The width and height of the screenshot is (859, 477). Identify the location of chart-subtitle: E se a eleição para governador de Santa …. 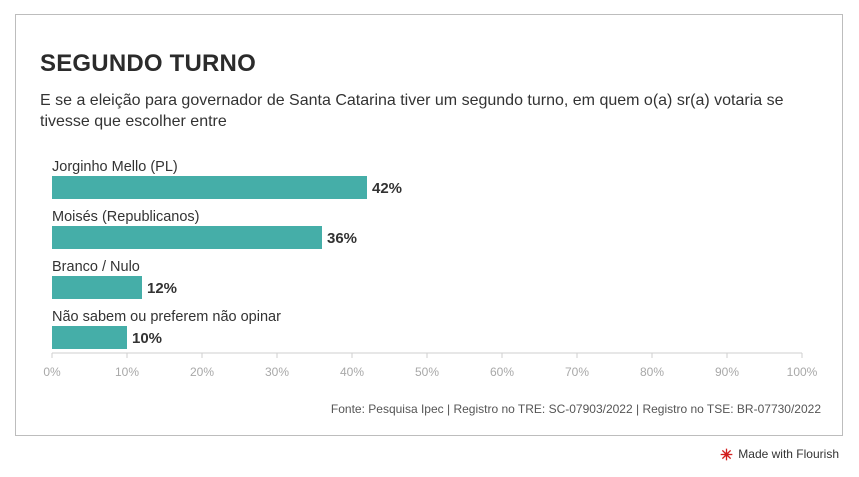
(412, 111).